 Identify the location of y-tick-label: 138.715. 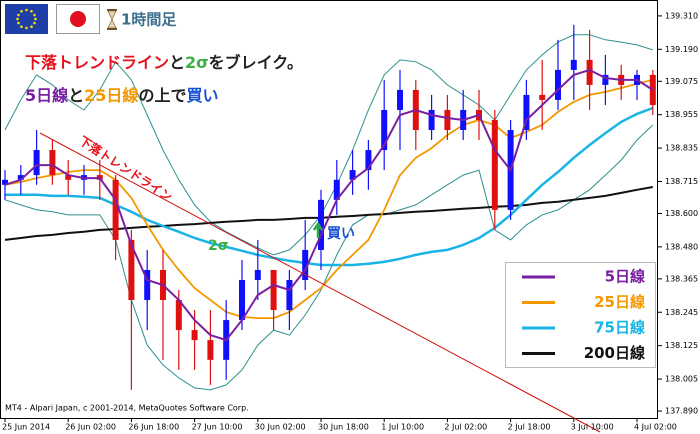
(681, 181).